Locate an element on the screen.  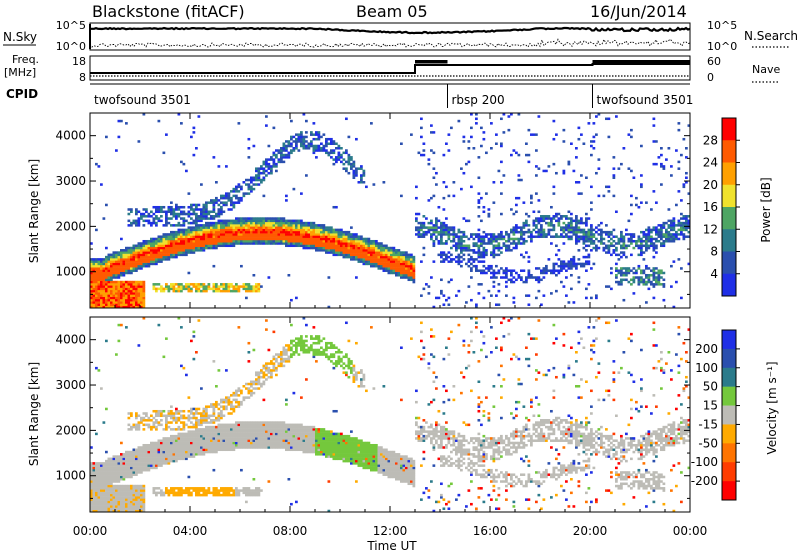
y-tick-label: 1000 is located at coordinates (70, 272).